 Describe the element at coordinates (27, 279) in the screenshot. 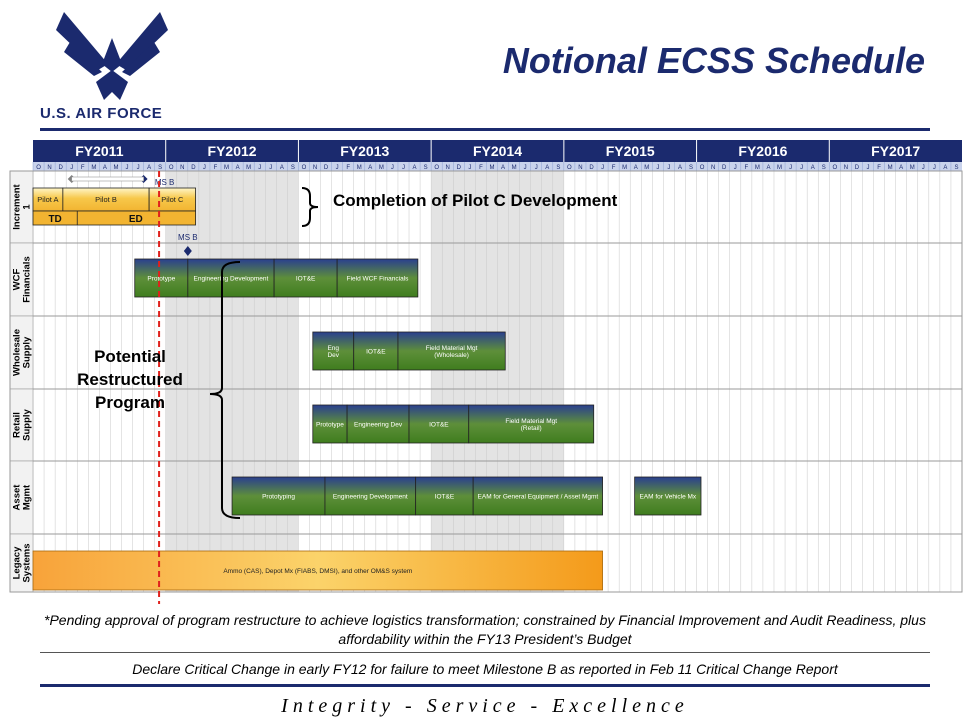

I see `row-label-line: Financials` at that location.